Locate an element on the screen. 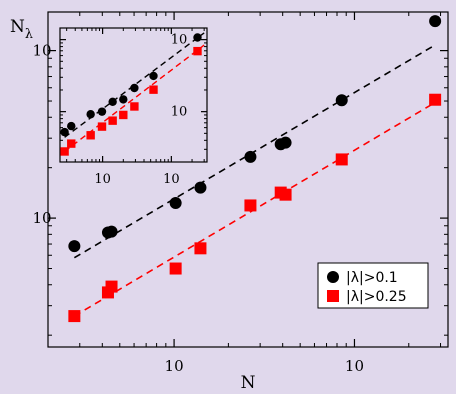 The width and height of the screenshot is (456, 394). y-axis-label-base: N is located at coordinates (17, 27).